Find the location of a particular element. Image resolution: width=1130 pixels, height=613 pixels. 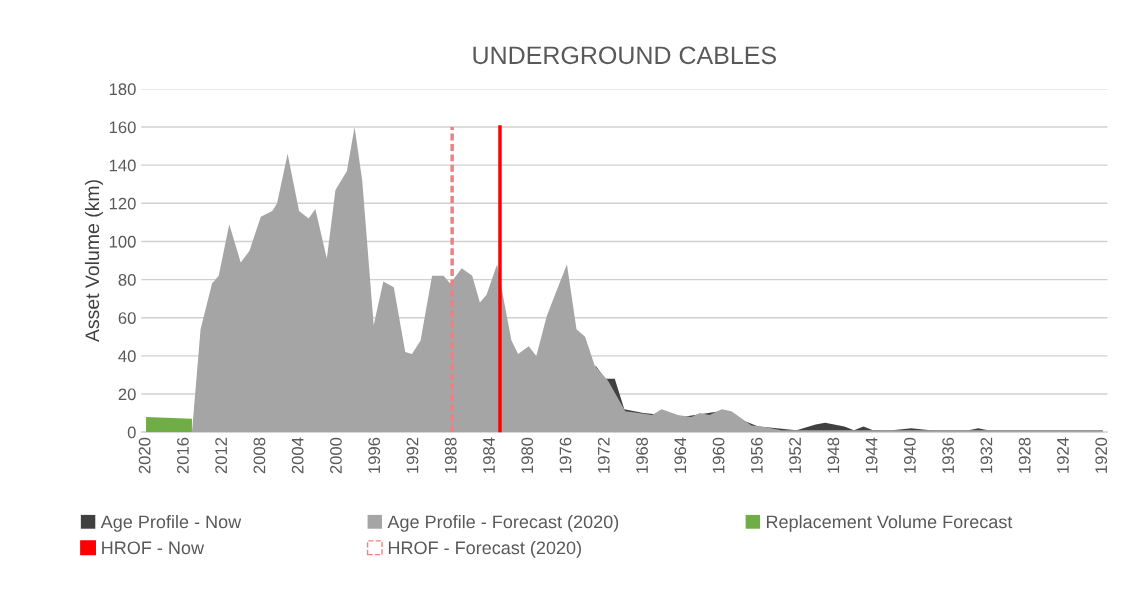

x-tick-label: 1952 is located at coordinates (795, 455).